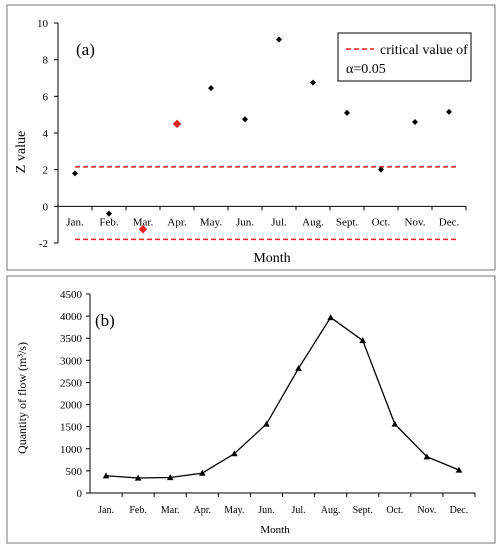  Describe the element at coordinates (71, 428) in the screenshot. I see `b-y-tick-label: 1500` at that location.